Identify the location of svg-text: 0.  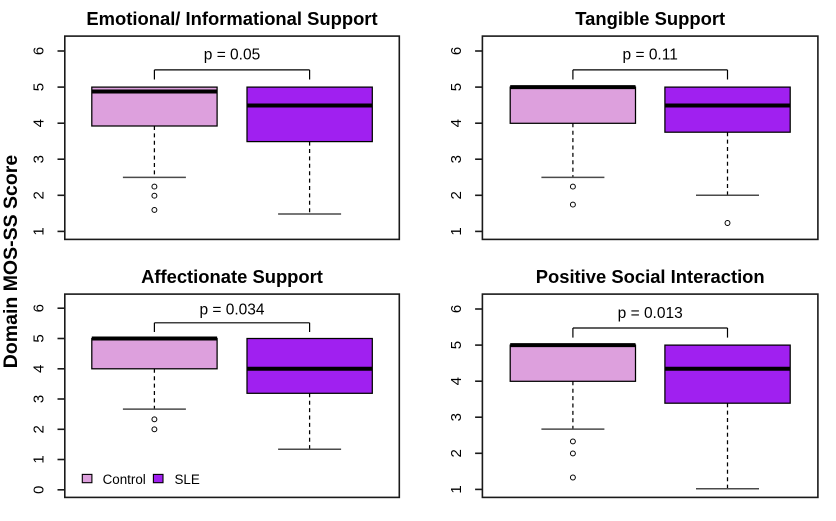
(38, 490).